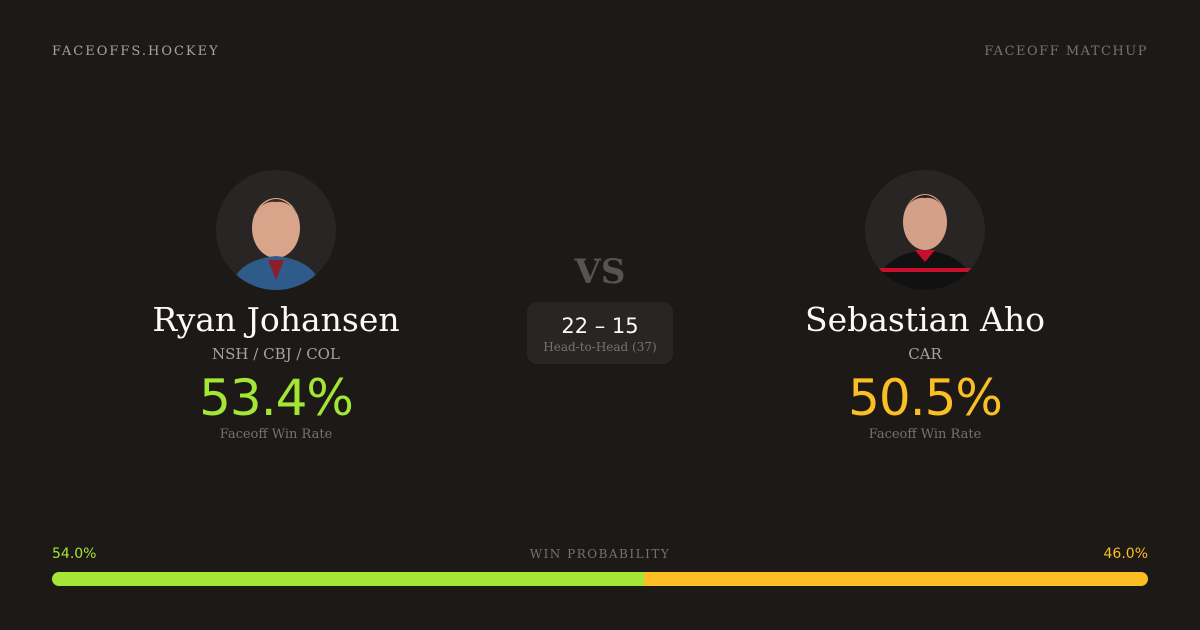  I want to click on head-to-head-card: 22 – 15 Head-to-Head (37), so click(600, 333).